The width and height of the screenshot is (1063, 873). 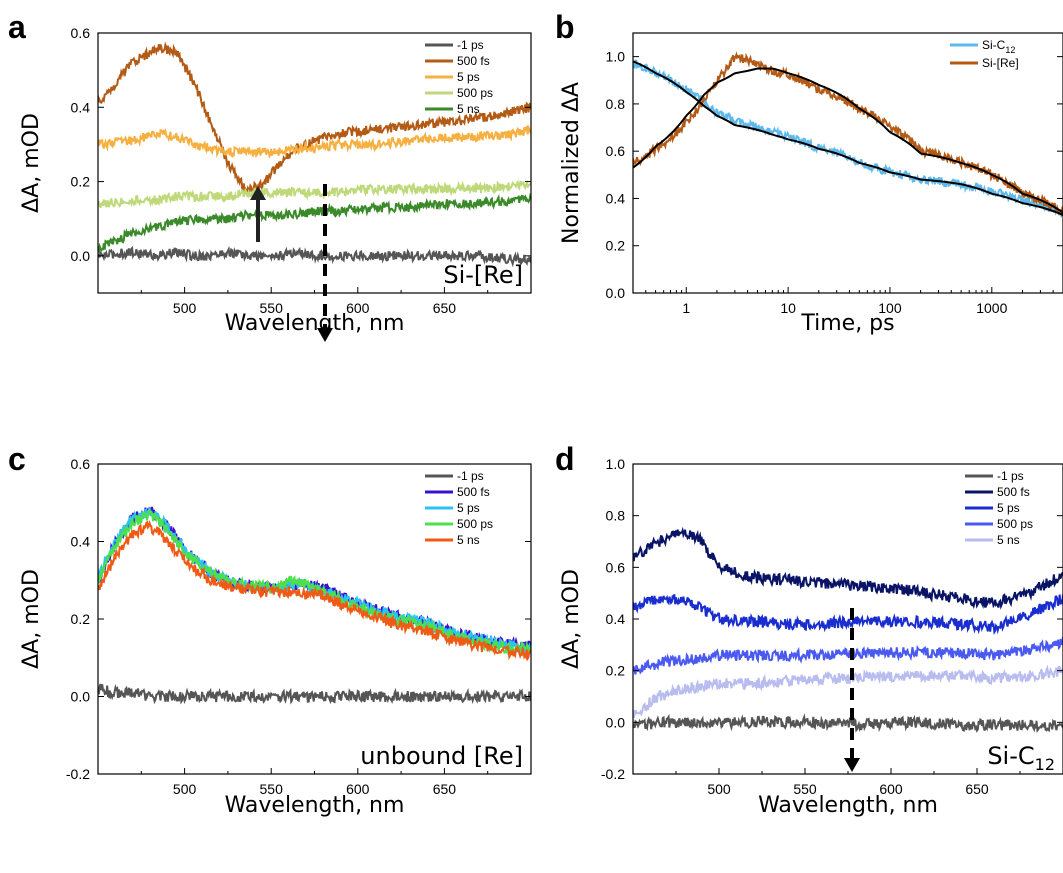 I want to click on plot-frame, so click(x=847, y=163).